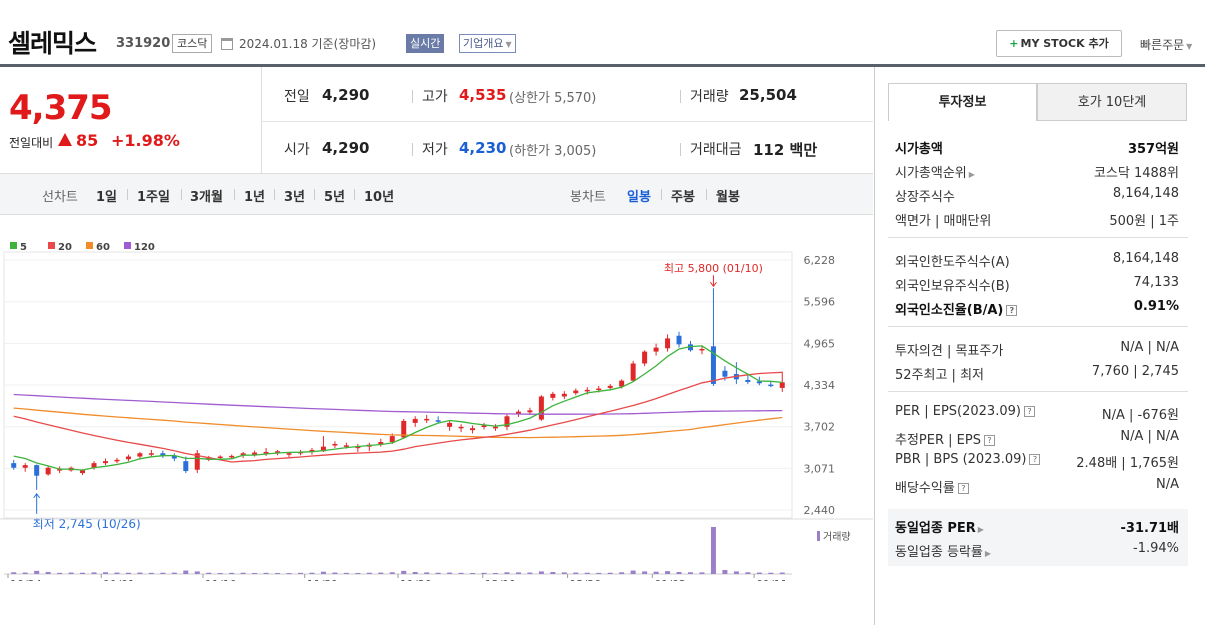 The image size is (1205, 625). Describe the element at coordinates (1064, 43) in the screenshot. I see `add-mystock-label: MY STOCK 추가` at that location.